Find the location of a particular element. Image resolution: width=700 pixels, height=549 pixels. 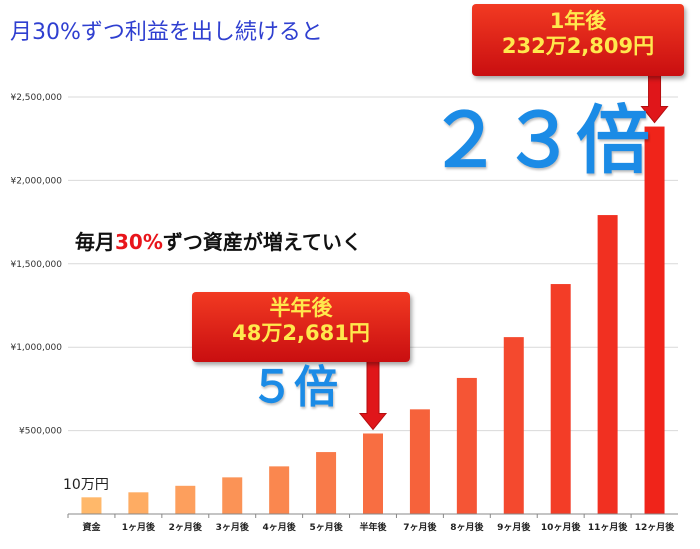

callout-year-line1: 1年後 is located at coordinates (578, 21).